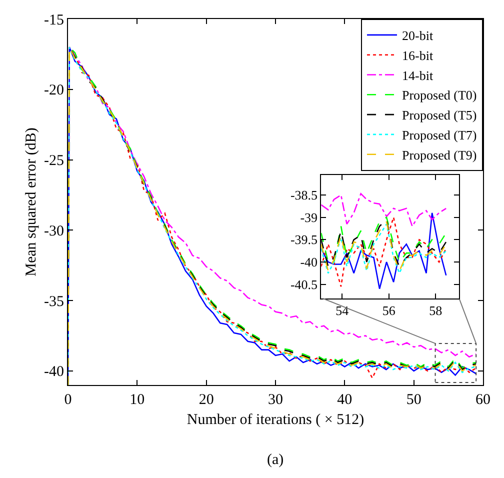  Describe the element at coordinates (435, 310) in the screenshot. I see `x-tick-label: 58` at that location.